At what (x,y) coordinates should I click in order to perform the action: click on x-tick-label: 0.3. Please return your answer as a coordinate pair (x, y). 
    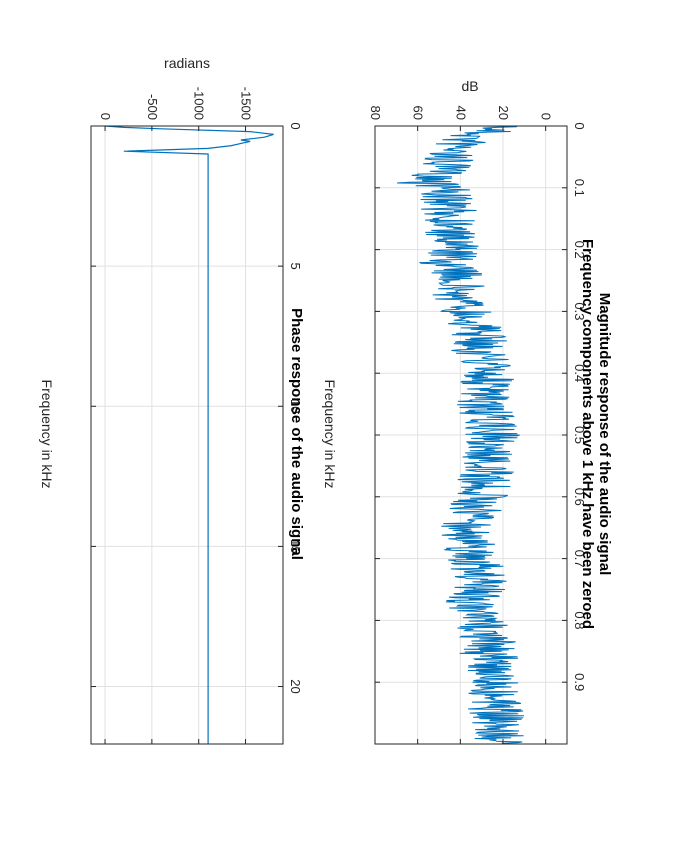
    Looking at the image, I should click on (579, 311).